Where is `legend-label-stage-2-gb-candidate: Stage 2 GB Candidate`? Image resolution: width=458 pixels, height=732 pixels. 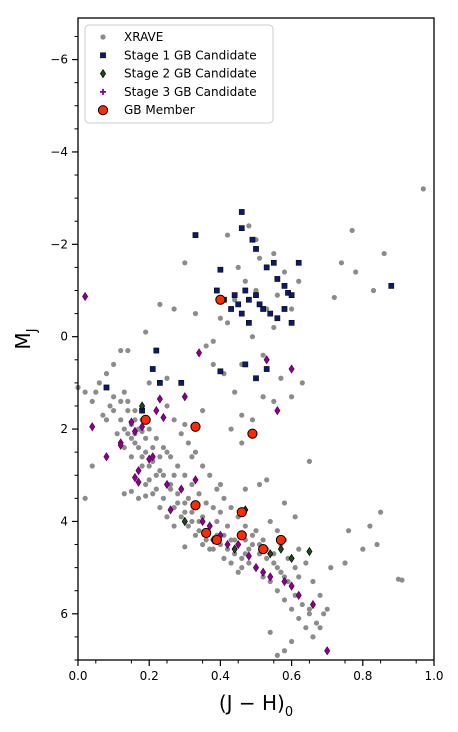
legend-label-stage-2-gb-candidate: Stage 2 GB Candidate is located at coordinates (190, 74).